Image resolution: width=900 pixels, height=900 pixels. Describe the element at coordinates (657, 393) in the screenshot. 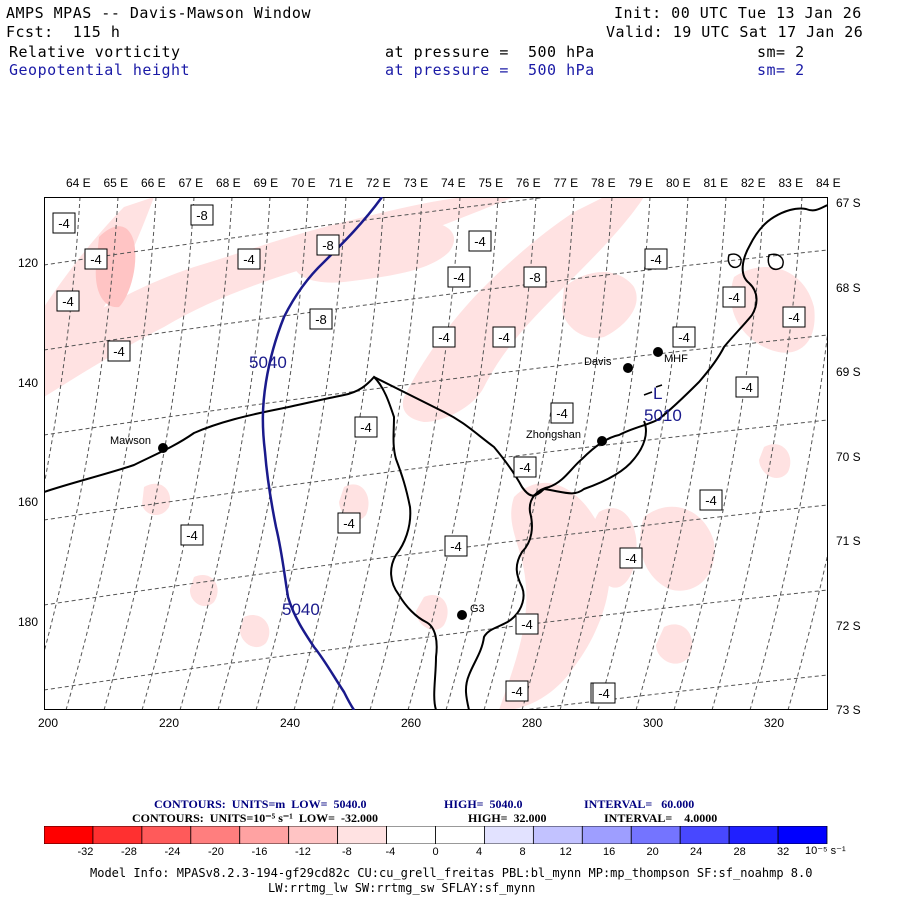

I see `low-center-marker: L` at that location.